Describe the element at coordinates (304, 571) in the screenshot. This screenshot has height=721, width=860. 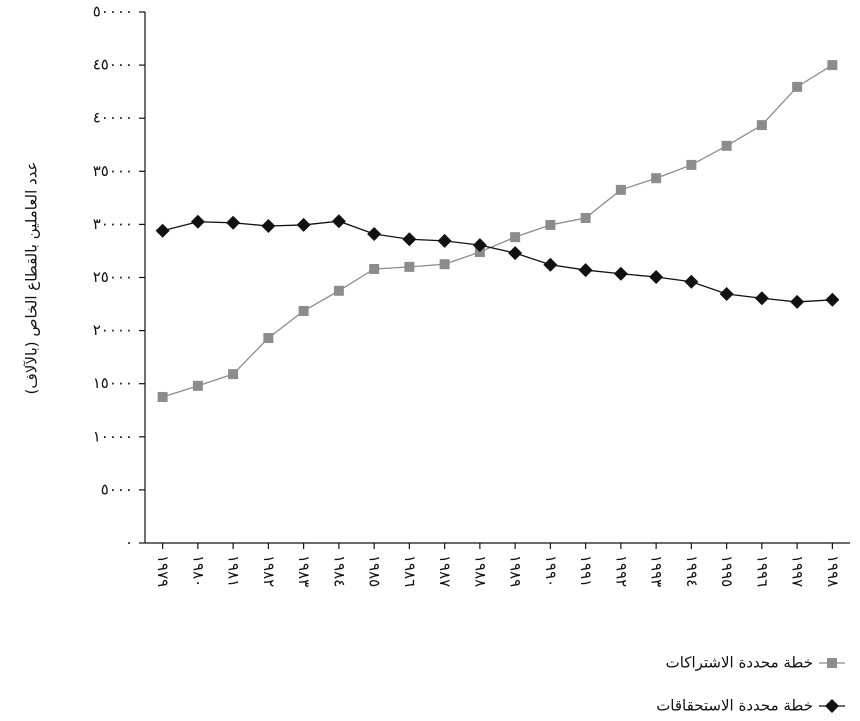
I see `x-tick-label: ١٩٨٣` at that location.